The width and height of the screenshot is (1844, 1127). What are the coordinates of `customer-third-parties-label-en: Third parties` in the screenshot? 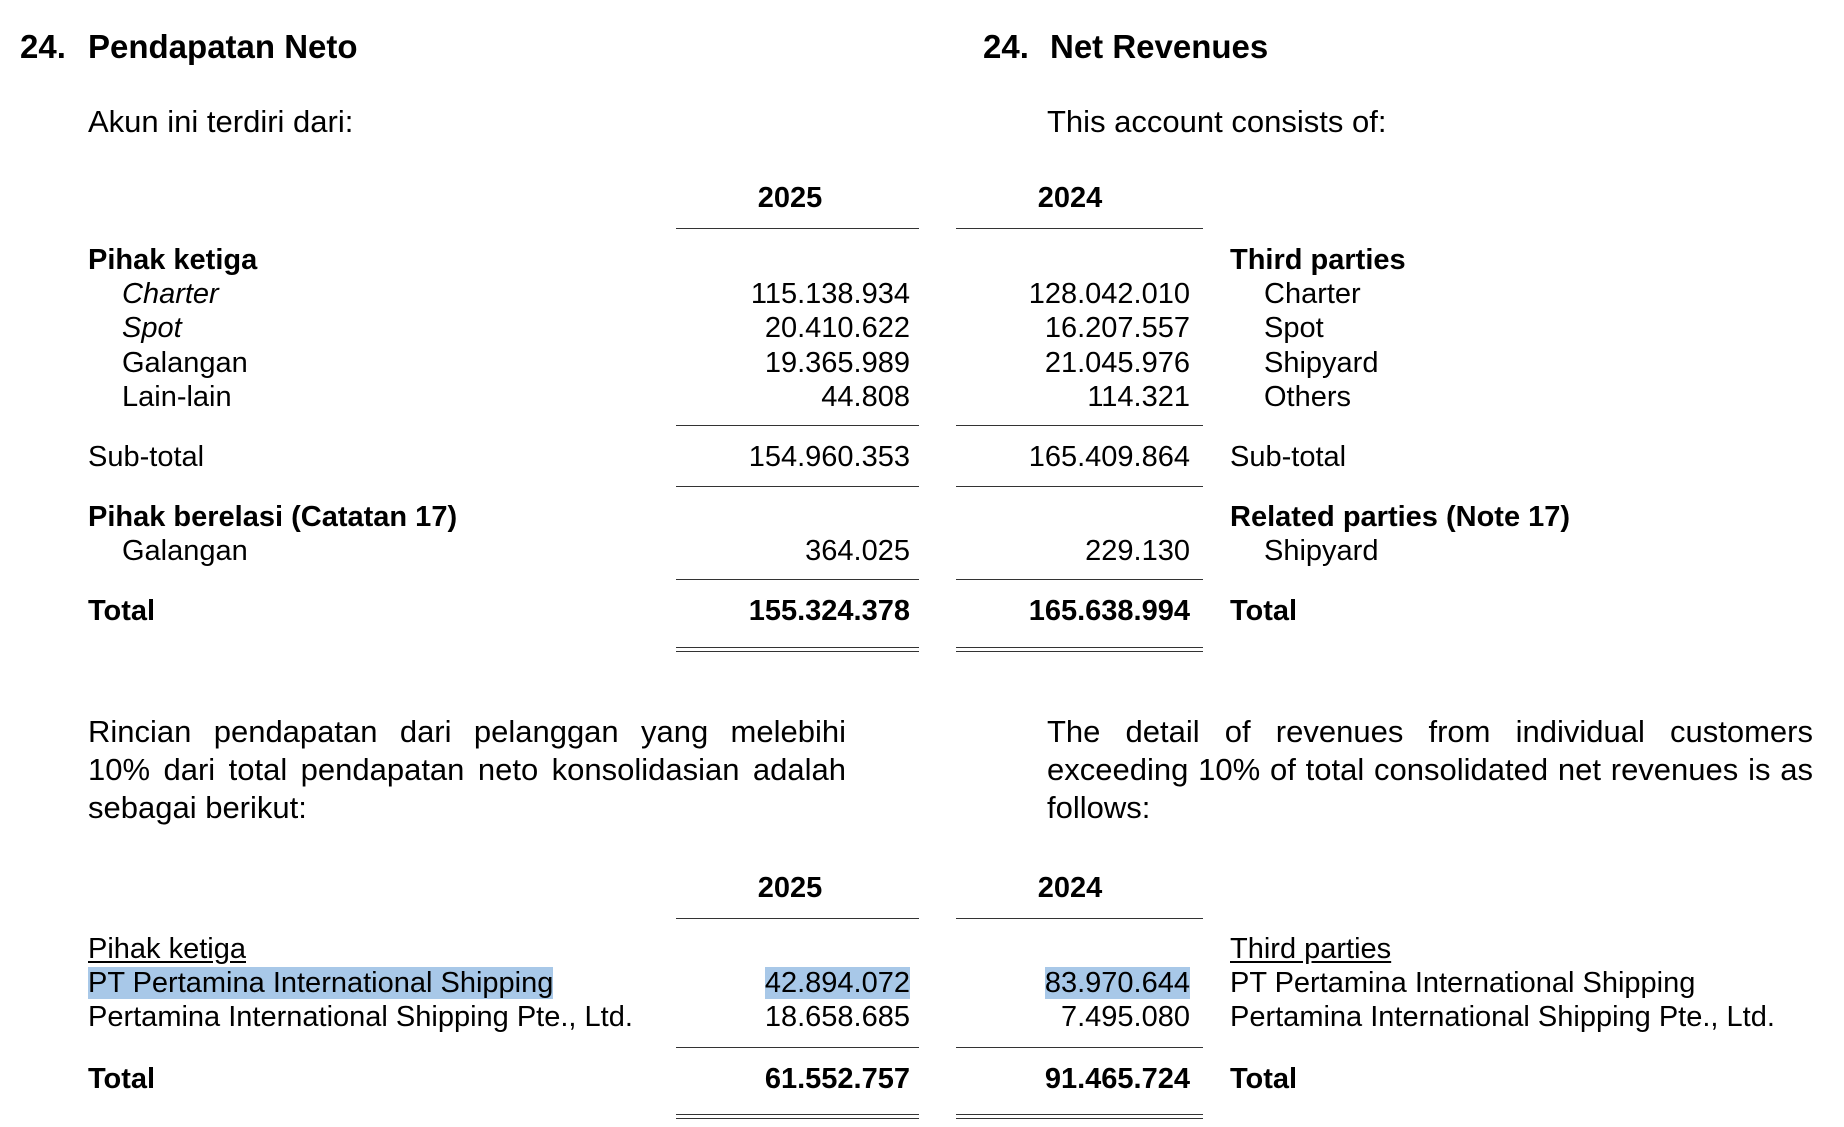 It's located at (1311, 949).